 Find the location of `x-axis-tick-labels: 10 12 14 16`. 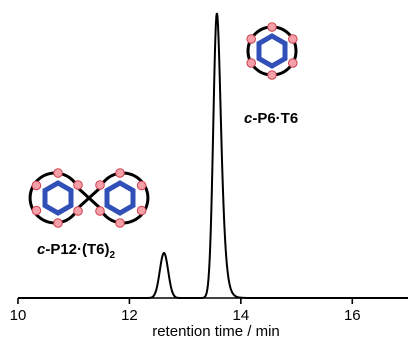

x-axis-tick-labels: 10 12 14 16 is located at coordinates (185, 315).